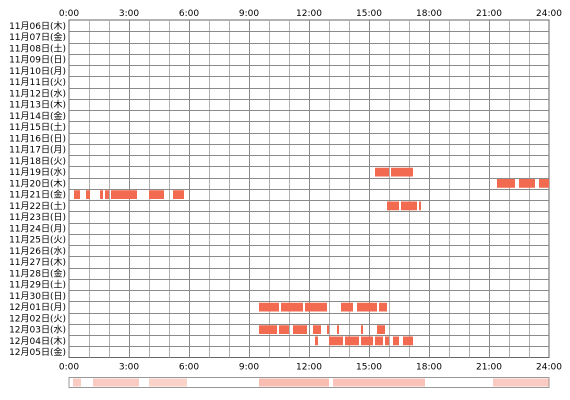 The height and width of the screenshot is (400, 570). I want to click on row-date-label: 11月17日(月), so click(37, 150).